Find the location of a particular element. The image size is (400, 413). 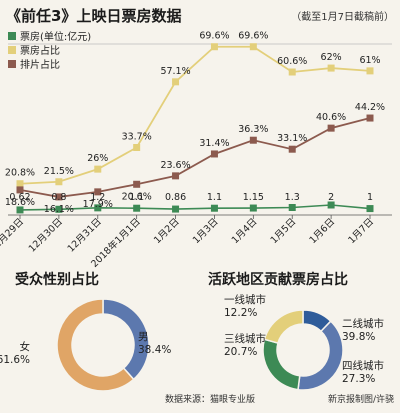

box-office-label-9: 1 is located at coordinates (370, 197).